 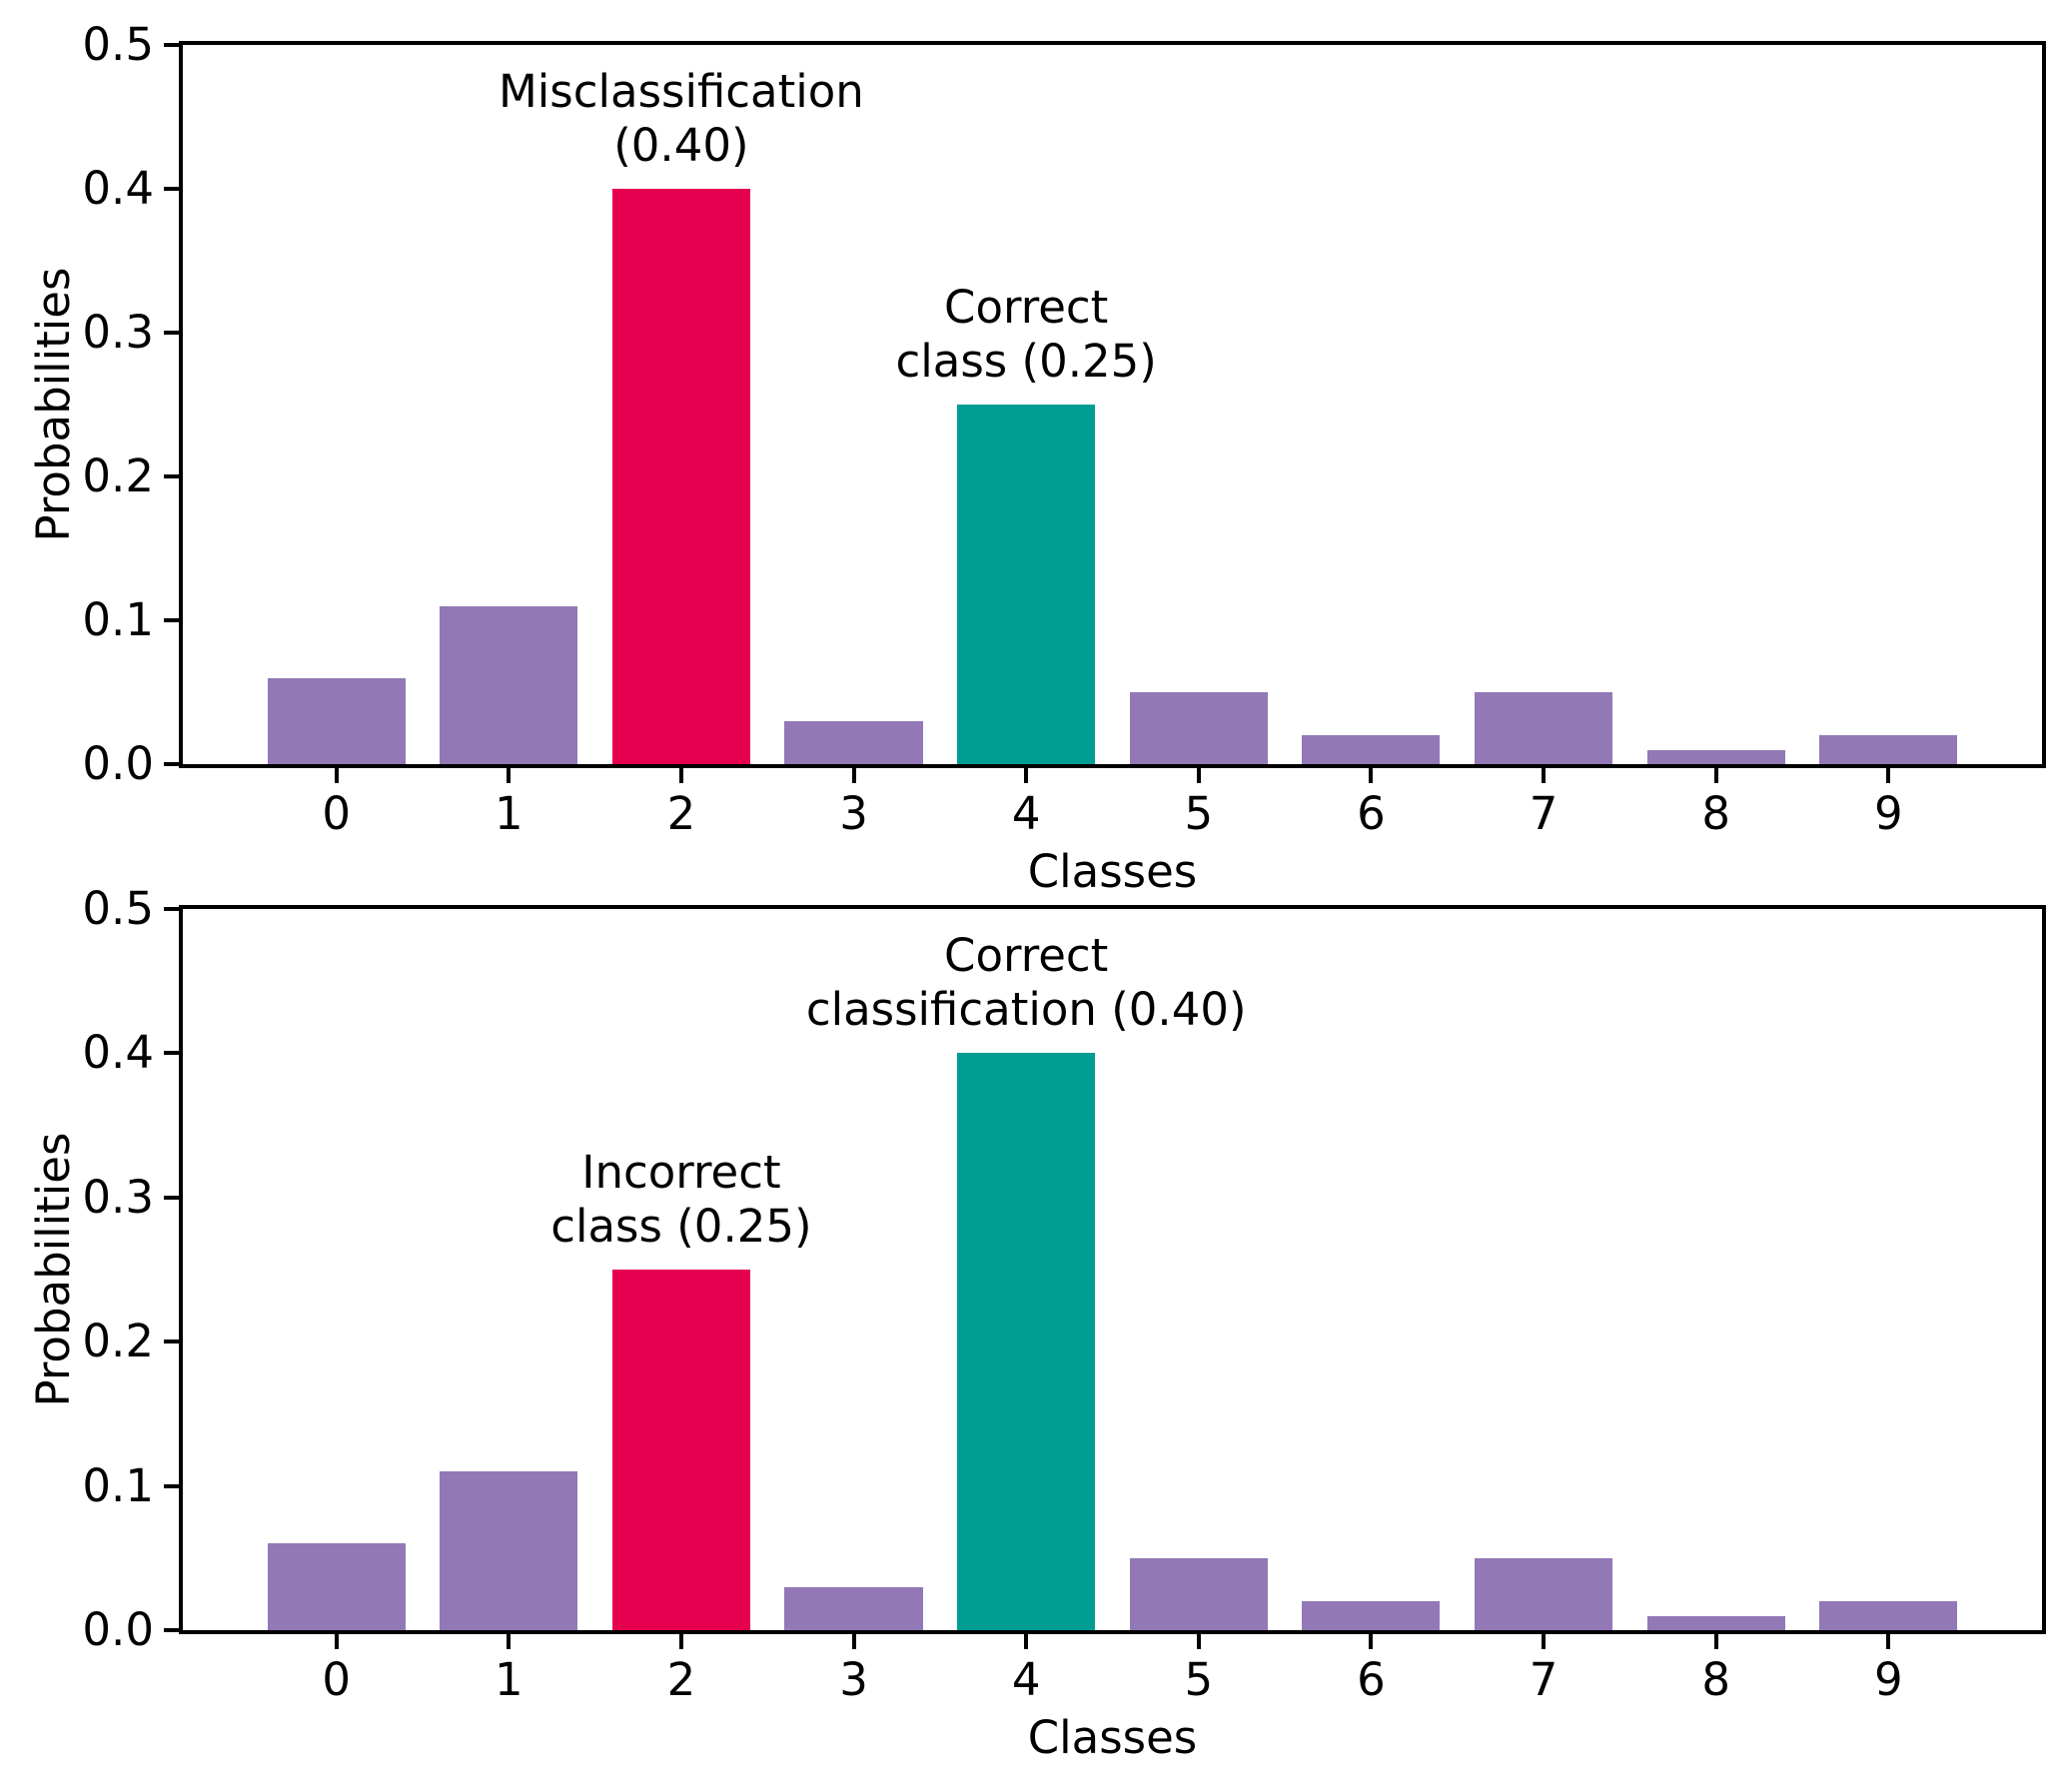 I want to click on annotation-line: Incorrect, so click(x=681, y=1172).